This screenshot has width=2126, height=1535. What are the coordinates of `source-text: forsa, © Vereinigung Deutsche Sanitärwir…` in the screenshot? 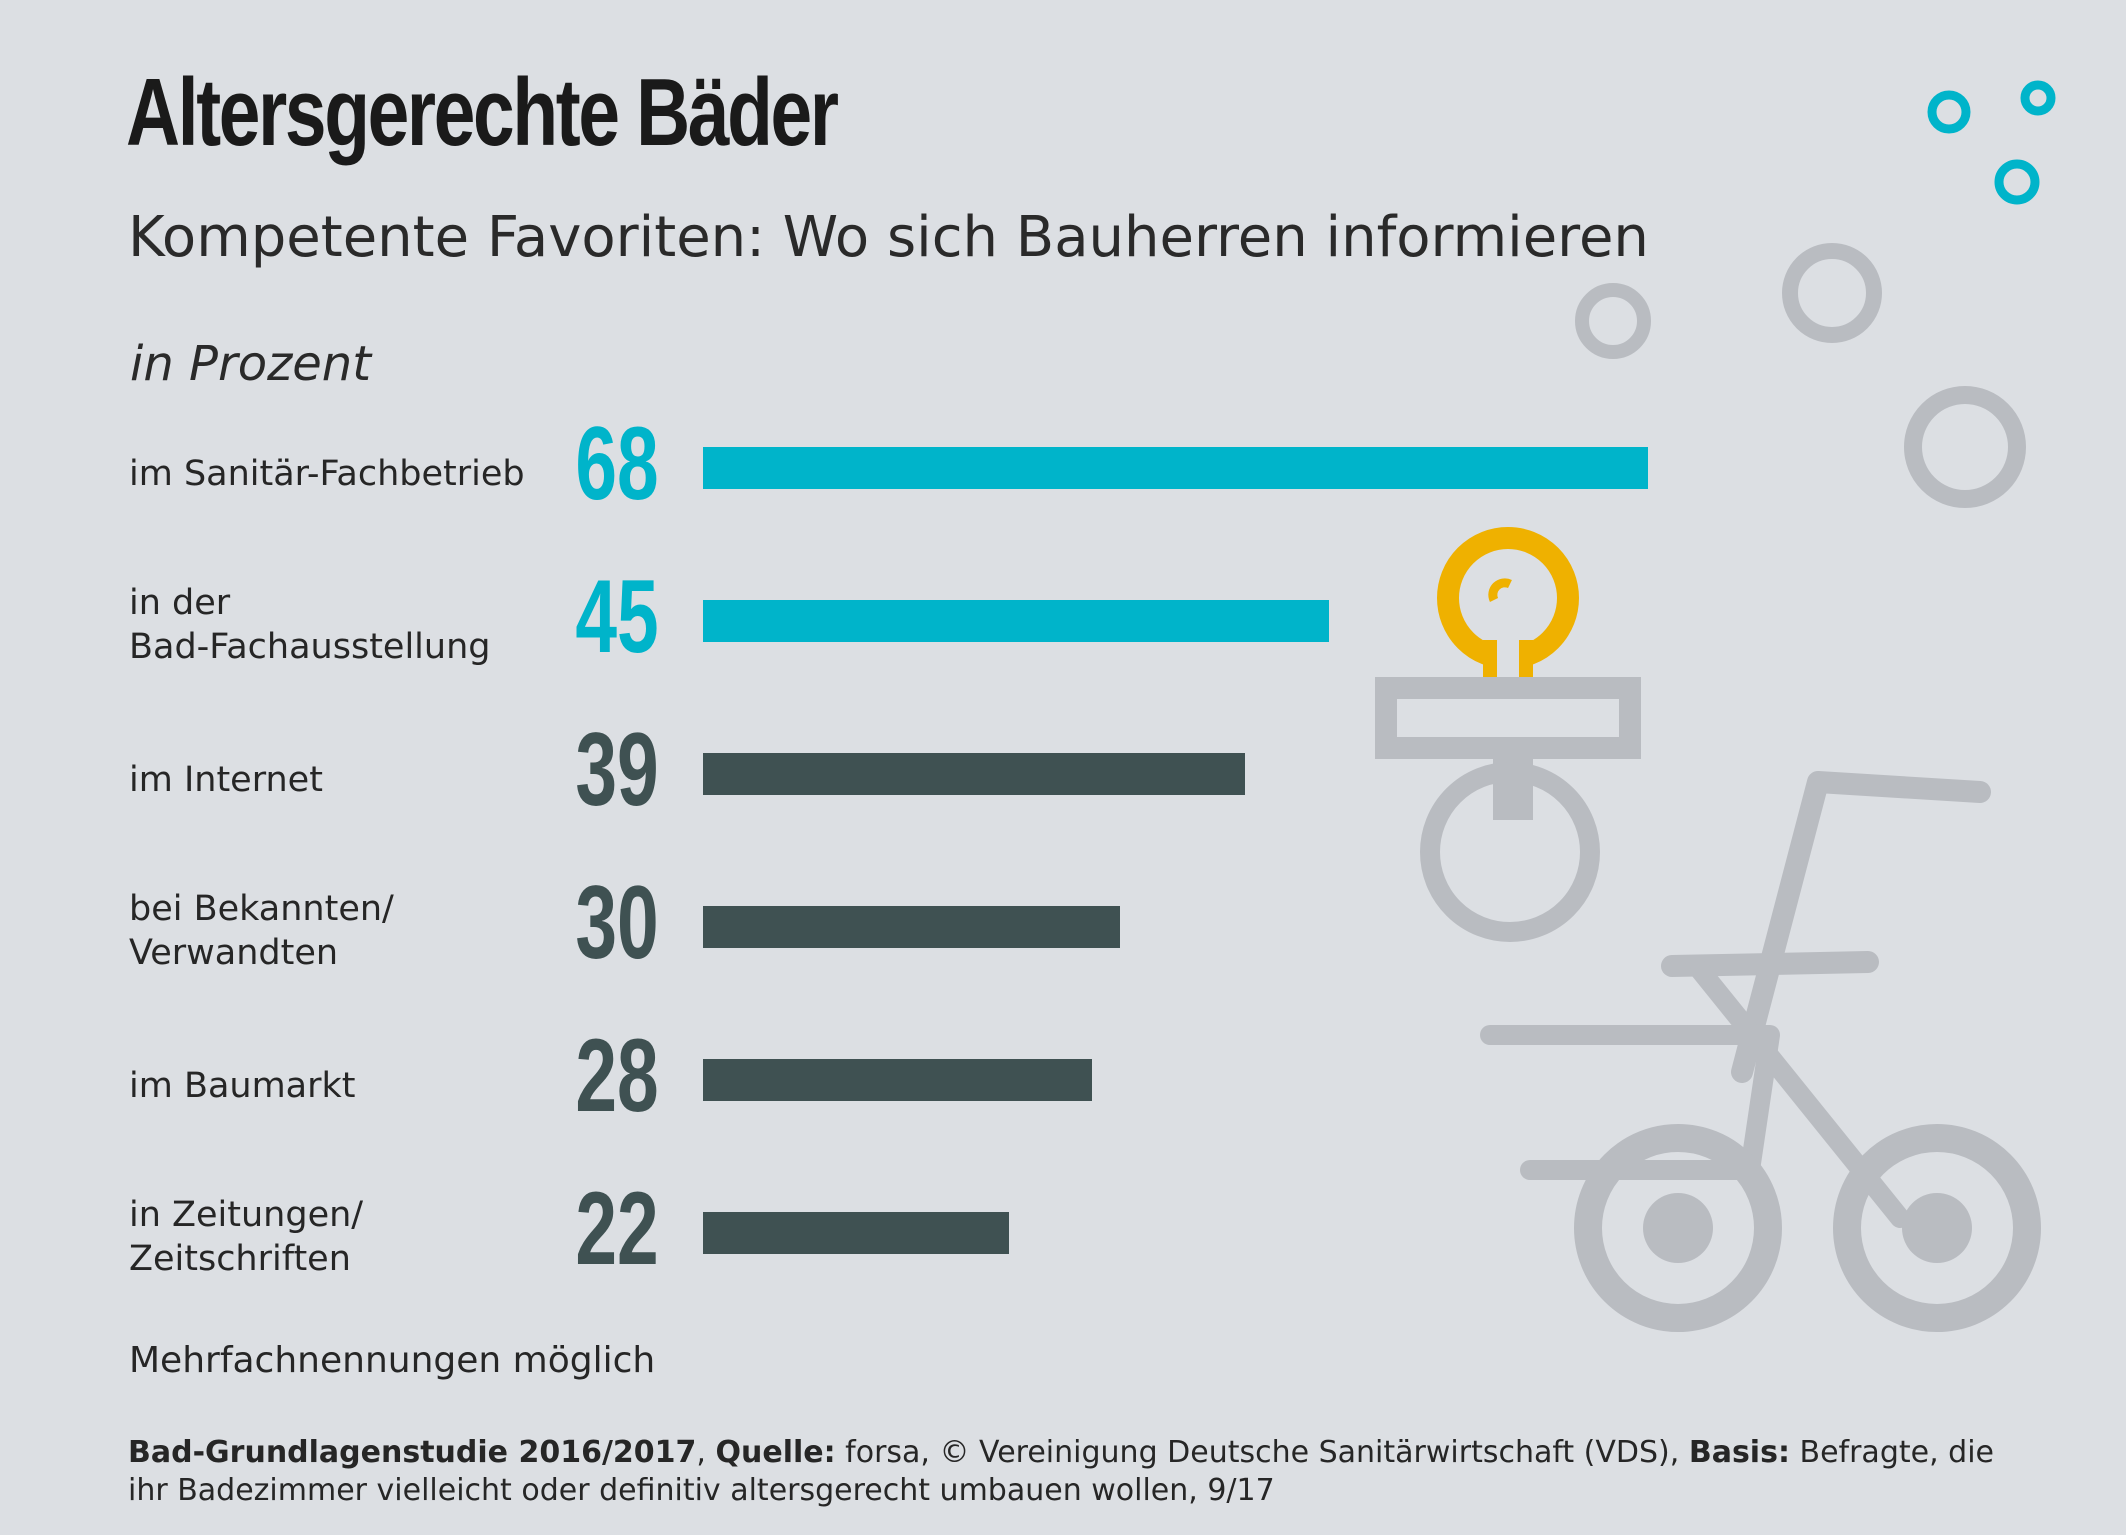 It's located at (1262, 1452).